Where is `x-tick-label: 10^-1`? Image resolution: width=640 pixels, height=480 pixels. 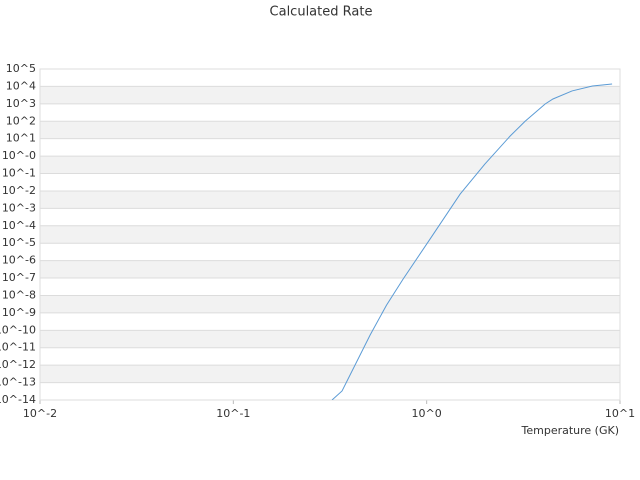
x-tick-label: 10^-1 is located at coordinates (233, 413).